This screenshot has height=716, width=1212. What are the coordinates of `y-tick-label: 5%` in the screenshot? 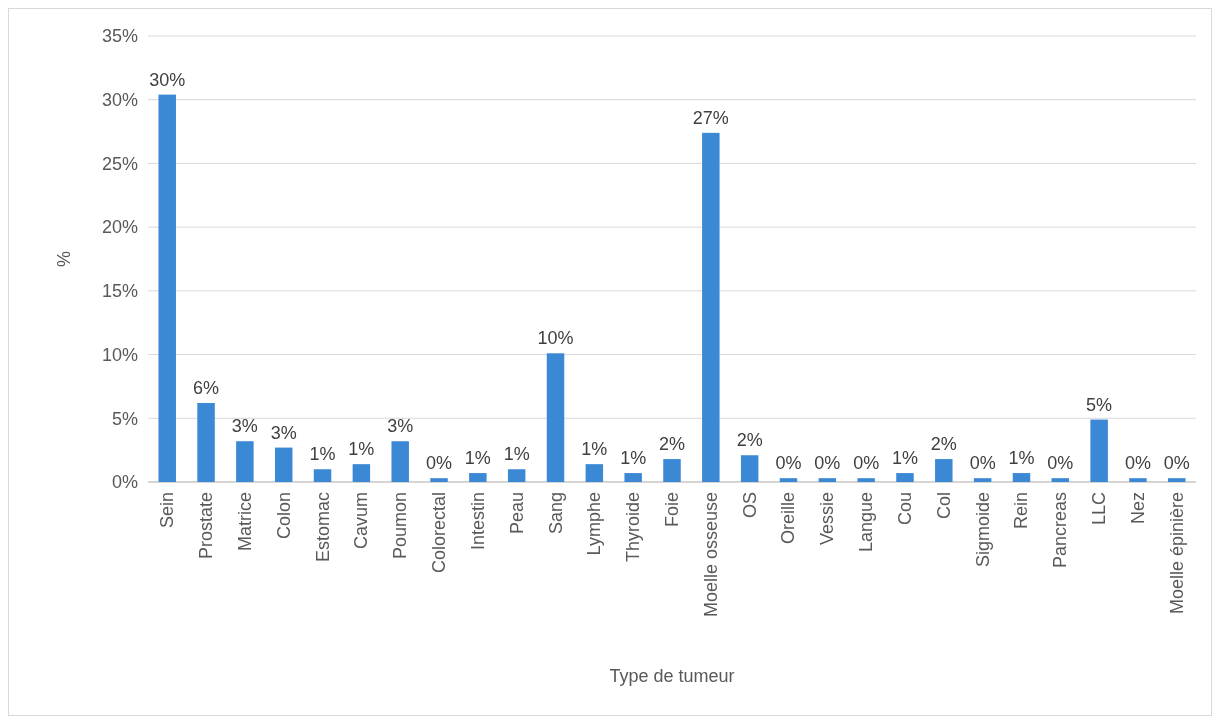 It's located at (124, 418).